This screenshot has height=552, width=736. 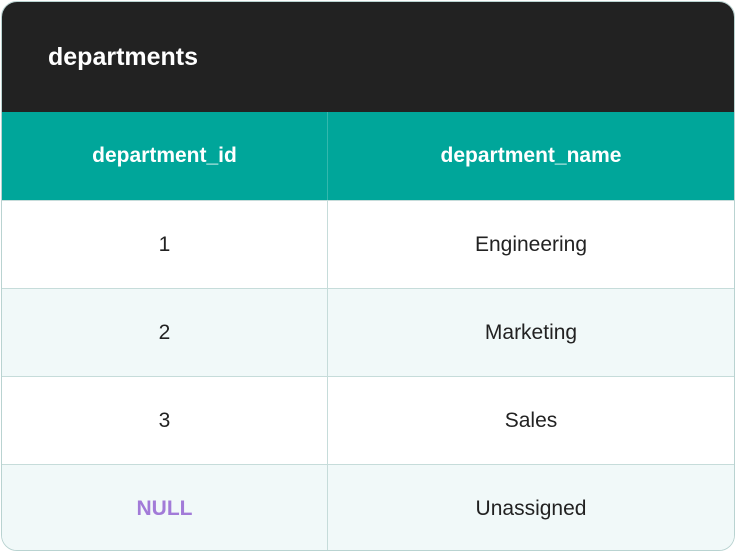 What do you see at coordinates (165, 332) in the screenshot?
I see `cell: 2` at bounding box center [165, 332].